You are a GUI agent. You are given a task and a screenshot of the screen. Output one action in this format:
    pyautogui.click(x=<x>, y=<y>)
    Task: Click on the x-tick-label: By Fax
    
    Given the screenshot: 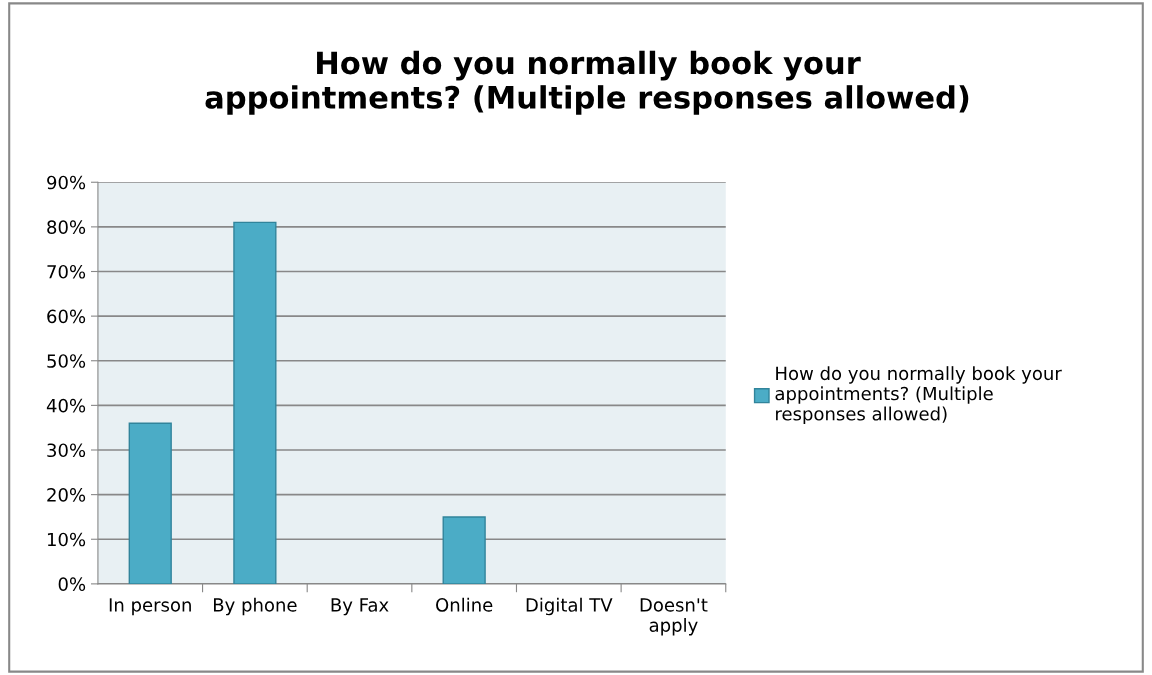 What is the action you would take?
    pyautogui.click(x=360, y=607)
    